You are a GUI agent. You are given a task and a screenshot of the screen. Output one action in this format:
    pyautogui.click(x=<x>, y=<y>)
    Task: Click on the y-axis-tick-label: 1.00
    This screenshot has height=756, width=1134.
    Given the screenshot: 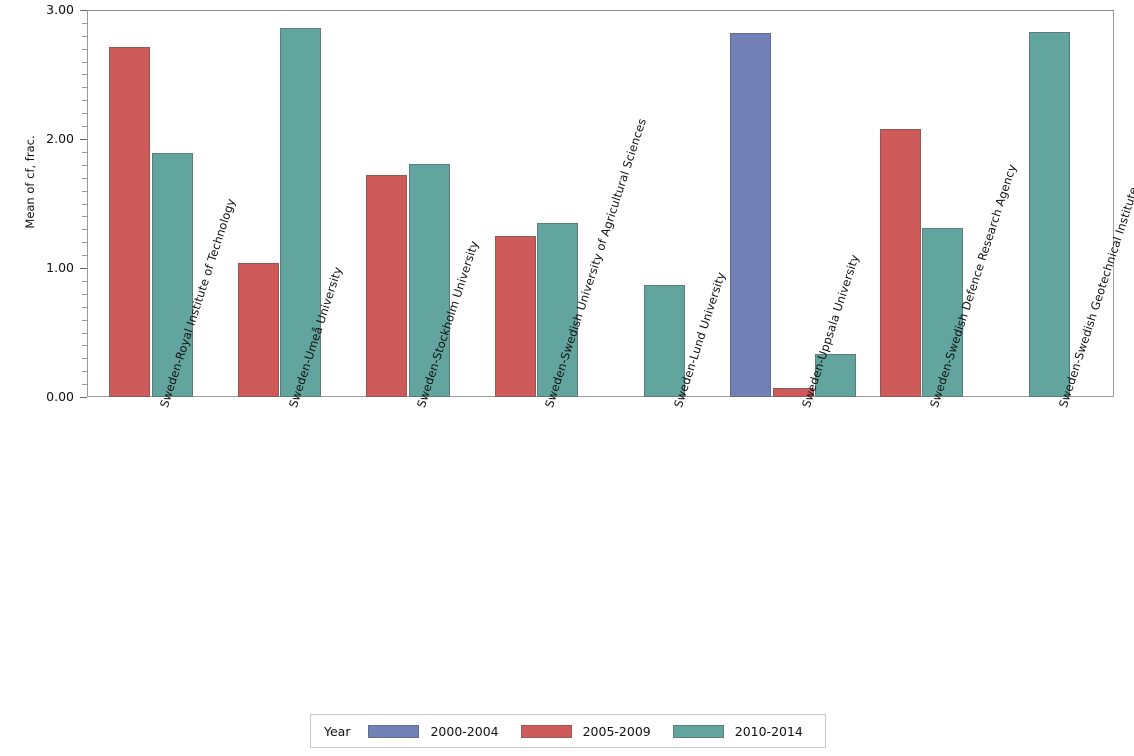 What is the action you would take?
    pyautogui.click(x=60, y=267)
    